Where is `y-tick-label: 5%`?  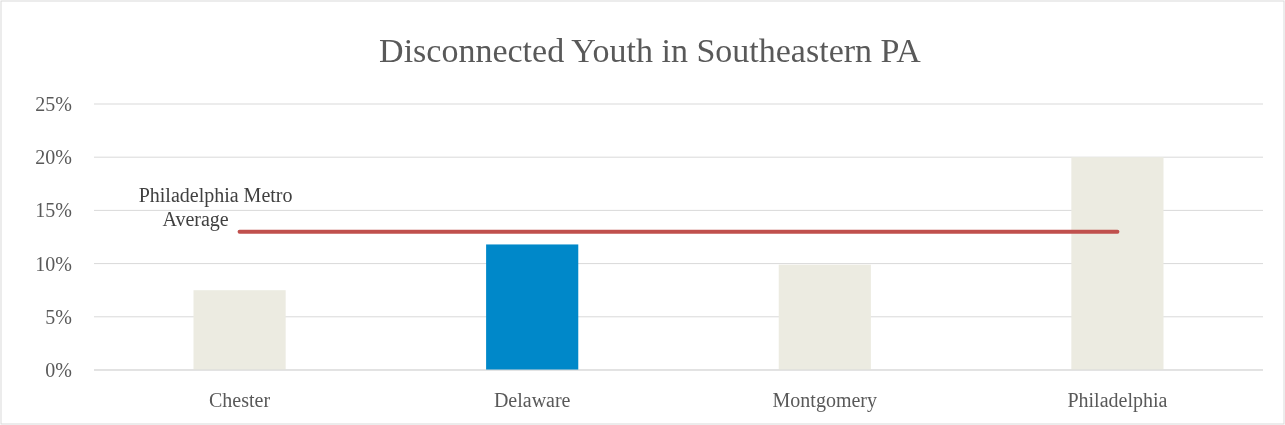
y-tick-label: 5% is located at coordinates (58, 316).